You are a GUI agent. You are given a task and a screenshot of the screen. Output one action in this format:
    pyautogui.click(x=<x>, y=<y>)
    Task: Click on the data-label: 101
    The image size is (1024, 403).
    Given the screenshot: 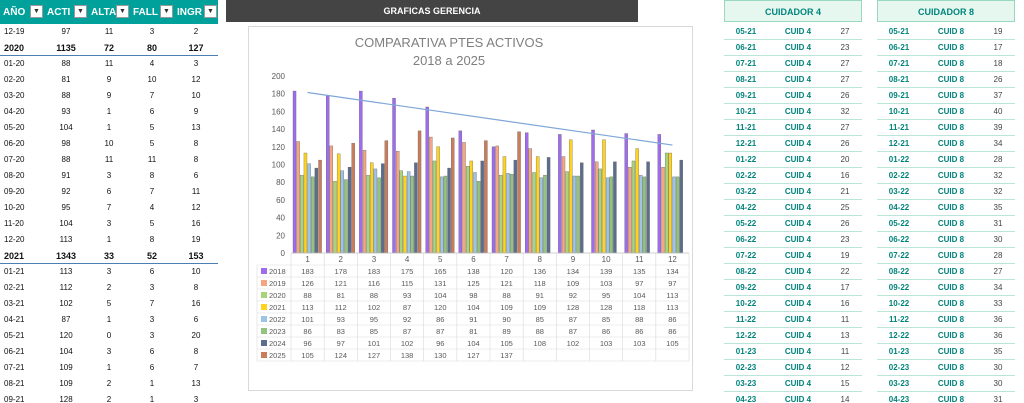 What is the action you would take?
    pyautogui.click(x=374, y=343)
    